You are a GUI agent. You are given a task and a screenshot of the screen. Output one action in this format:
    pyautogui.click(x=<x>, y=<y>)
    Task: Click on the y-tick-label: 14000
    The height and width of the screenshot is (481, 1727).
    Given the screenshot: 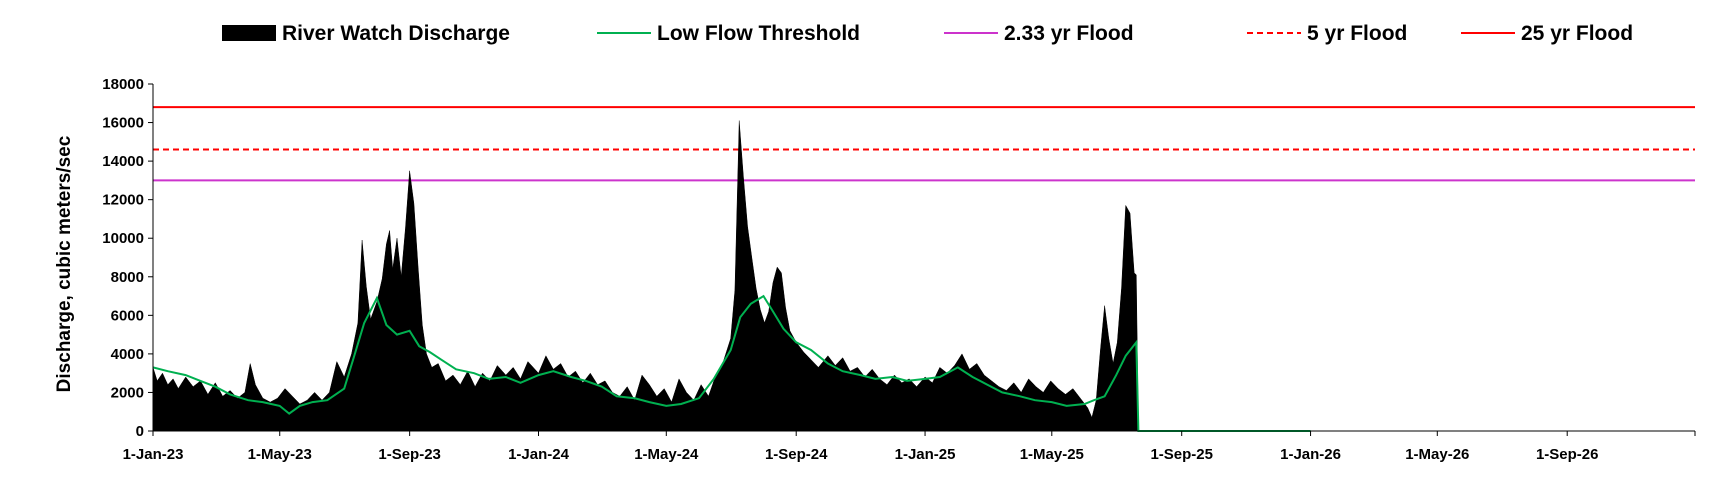 What is the action you would take?
    pyautogui.click(x=123, y=161)
    